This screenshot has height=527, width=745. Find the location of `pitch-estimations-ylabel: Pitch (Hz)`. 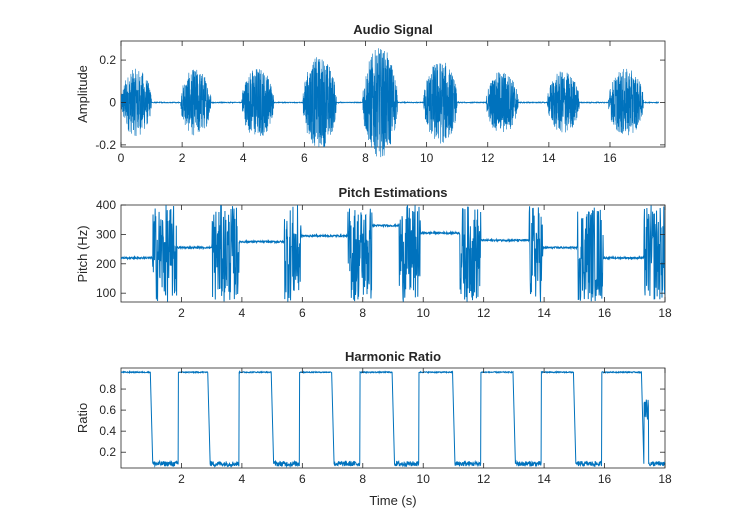

pitch-estimations-ylabel: Pitch (Hz) is located at coordinates (82, 253).